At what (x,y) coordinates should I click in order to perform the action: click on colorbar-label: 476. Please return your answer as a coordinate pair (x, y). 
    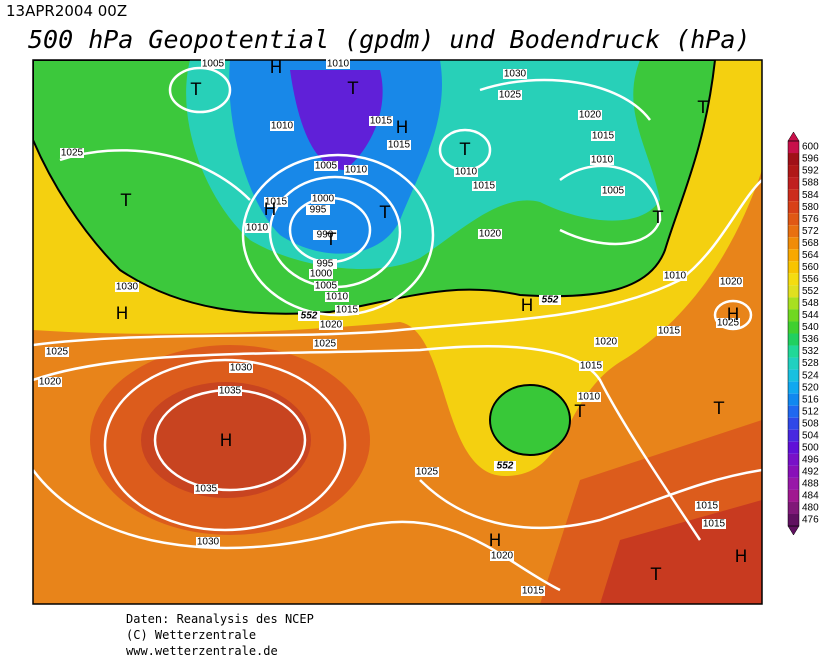
    Looking at the image, I should click on (810, 520).